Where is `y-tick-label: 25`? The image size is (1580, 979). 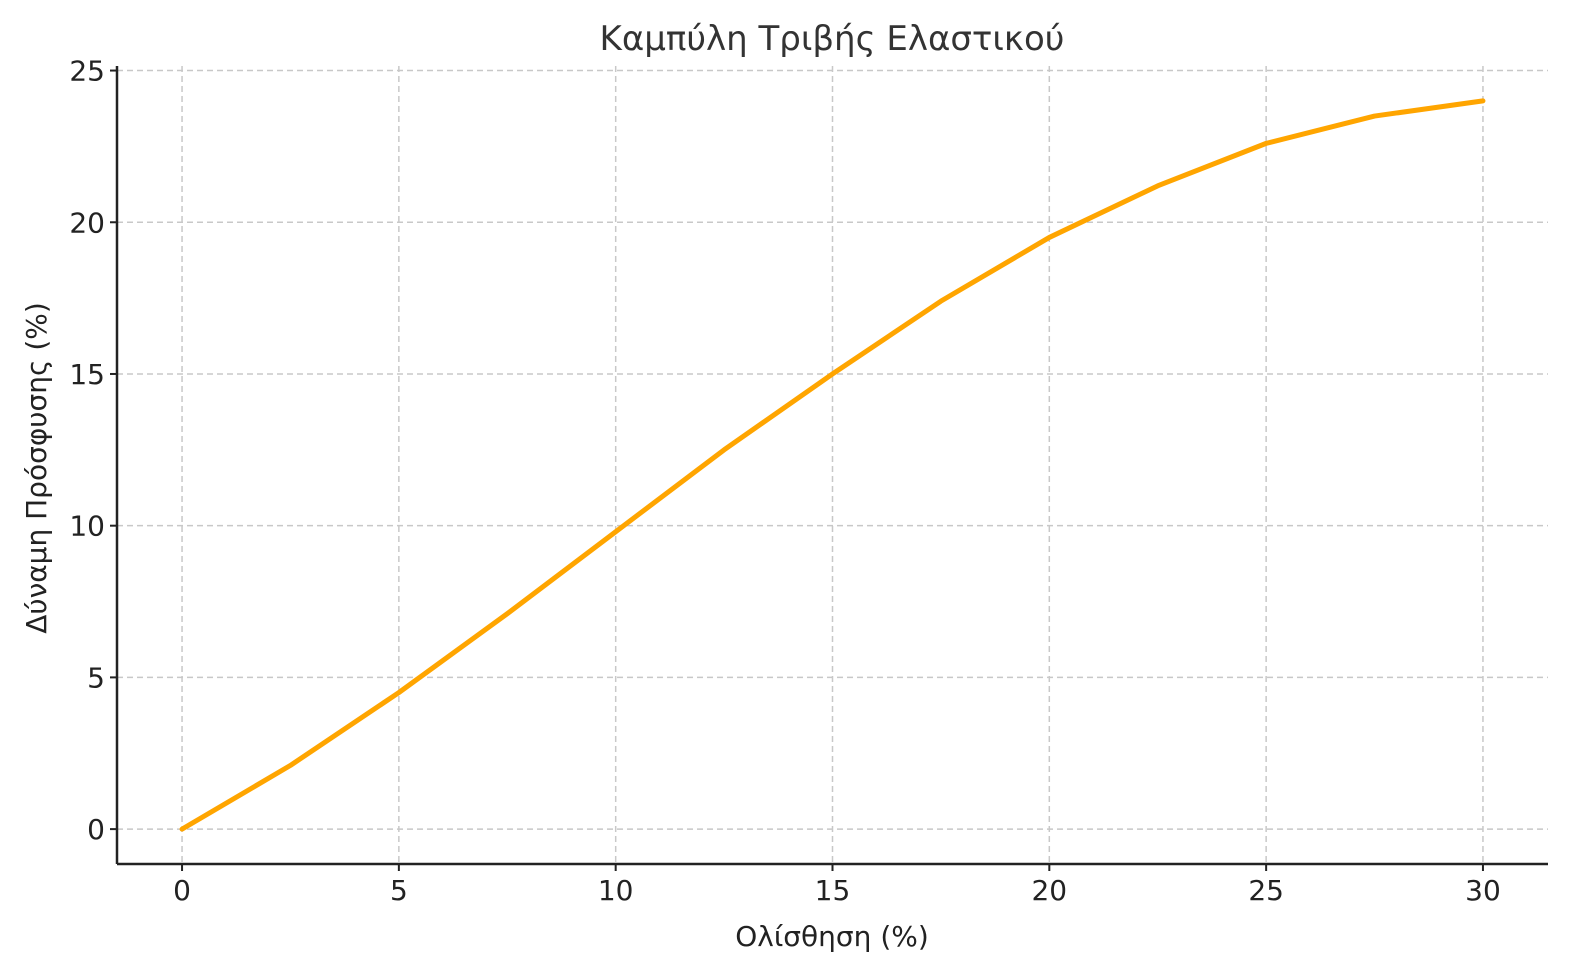
y-tick-label: 25 is located at coordinates (87, 71).